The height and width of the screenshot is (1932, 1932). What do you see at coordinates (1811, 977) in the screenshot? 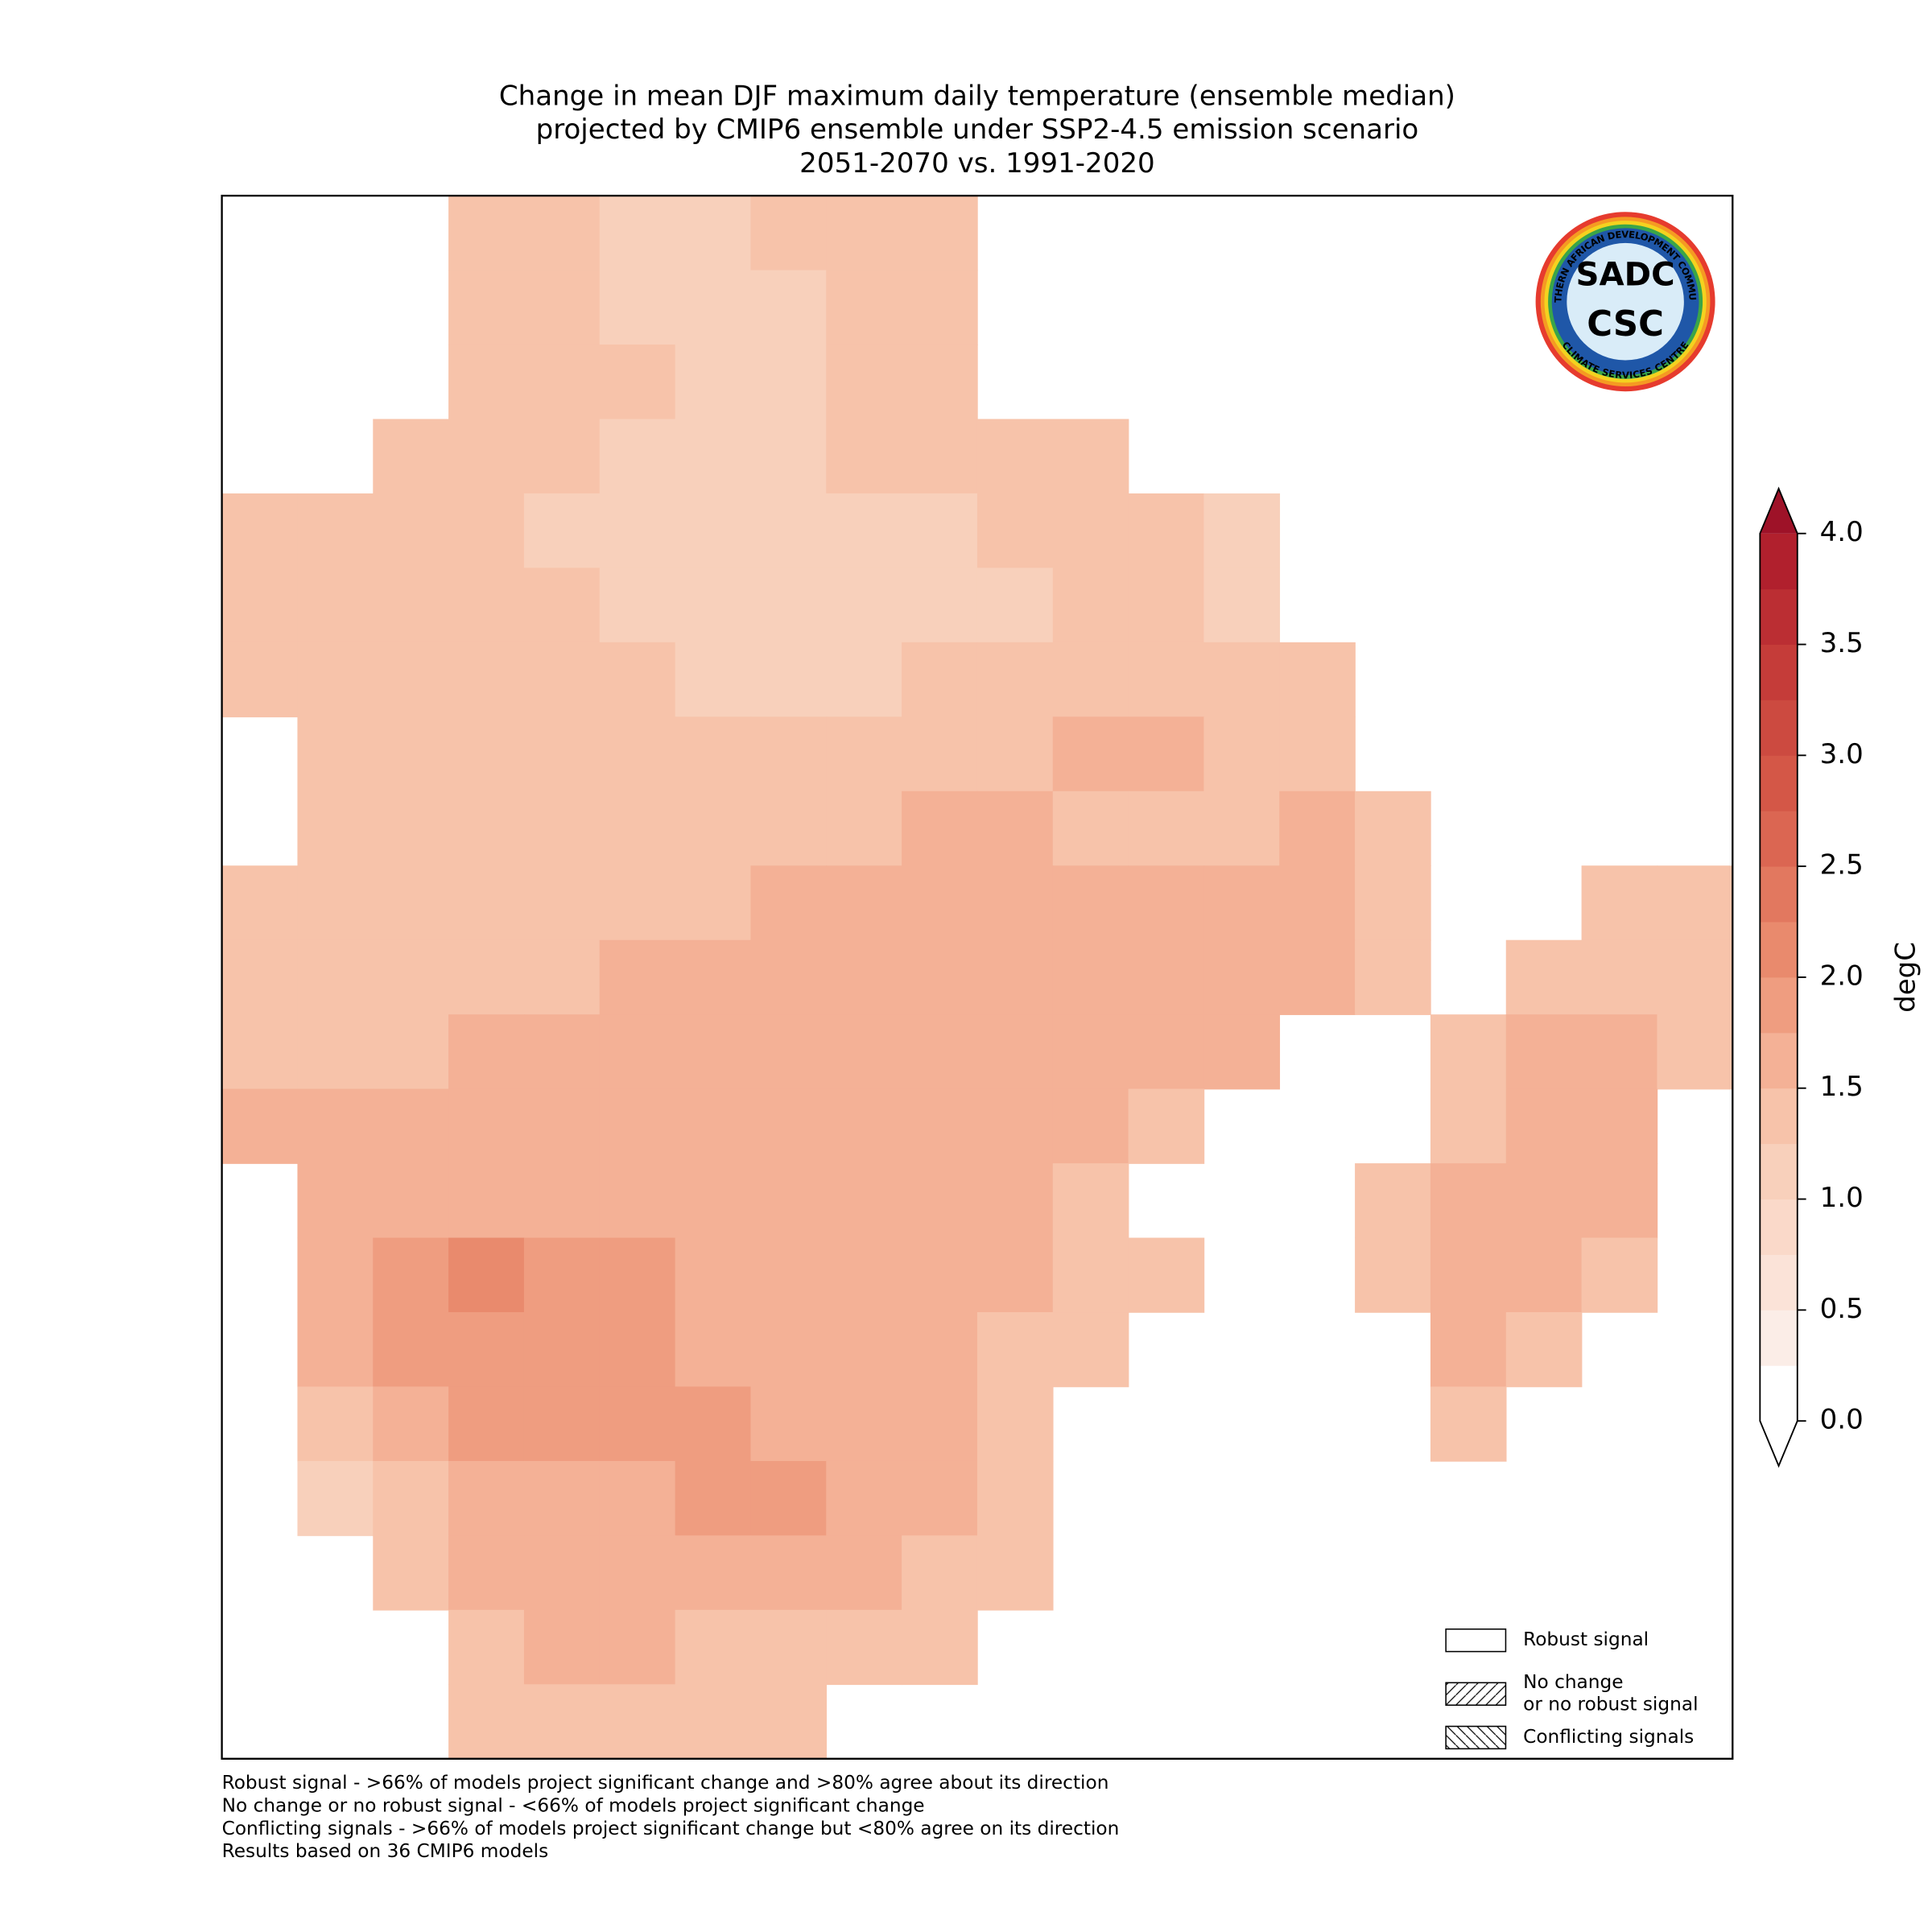
I see `colorbar: 0.0 0.5 1.0 1.5 2.0 2.5 3.0 3.5 4.0` at bounding box center [1811, 977].